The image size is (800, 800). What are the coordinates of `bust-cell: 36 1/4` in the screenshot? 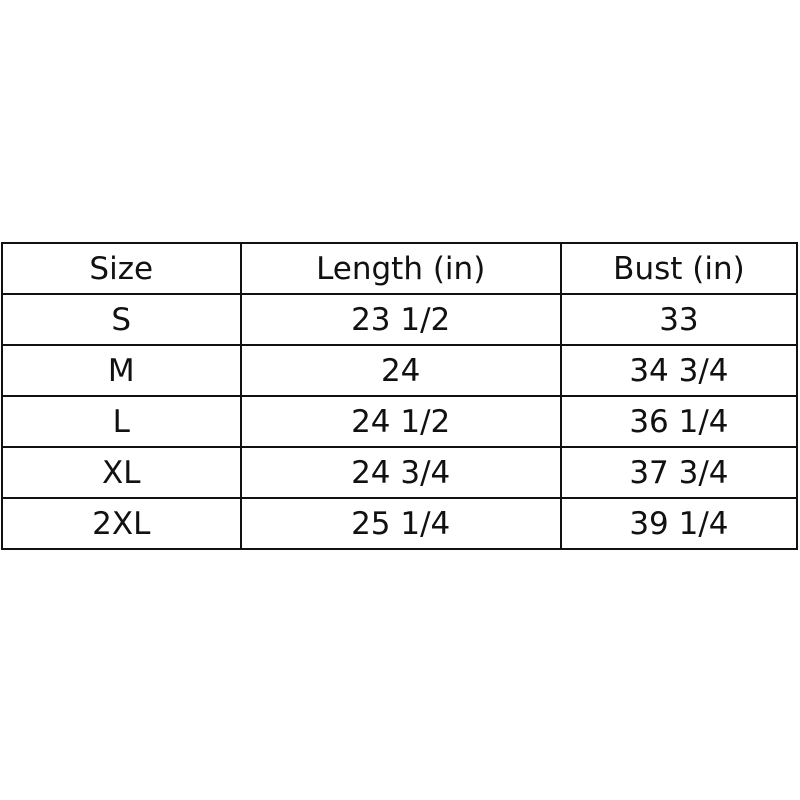 It's located at (679, 421).